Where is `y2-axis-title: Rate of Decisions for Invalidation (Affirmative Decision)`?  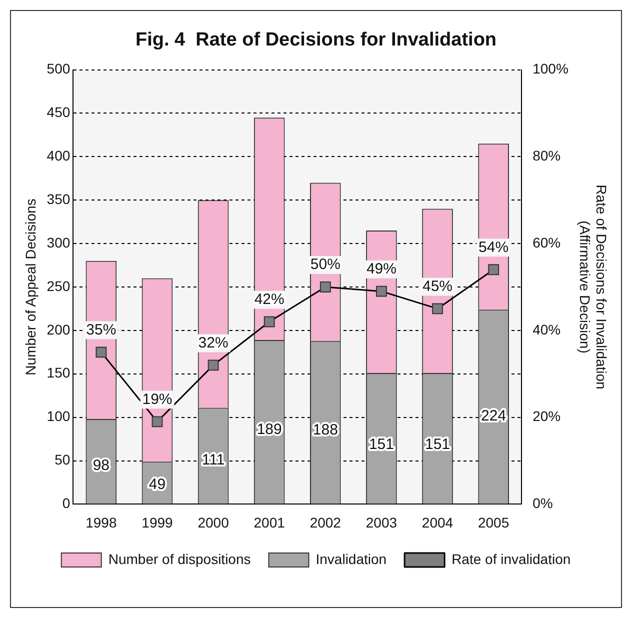 y2-axis-title: Rate of Decisions for Invalidation (Affirmative Decision) is located at coordinates (593, 287).